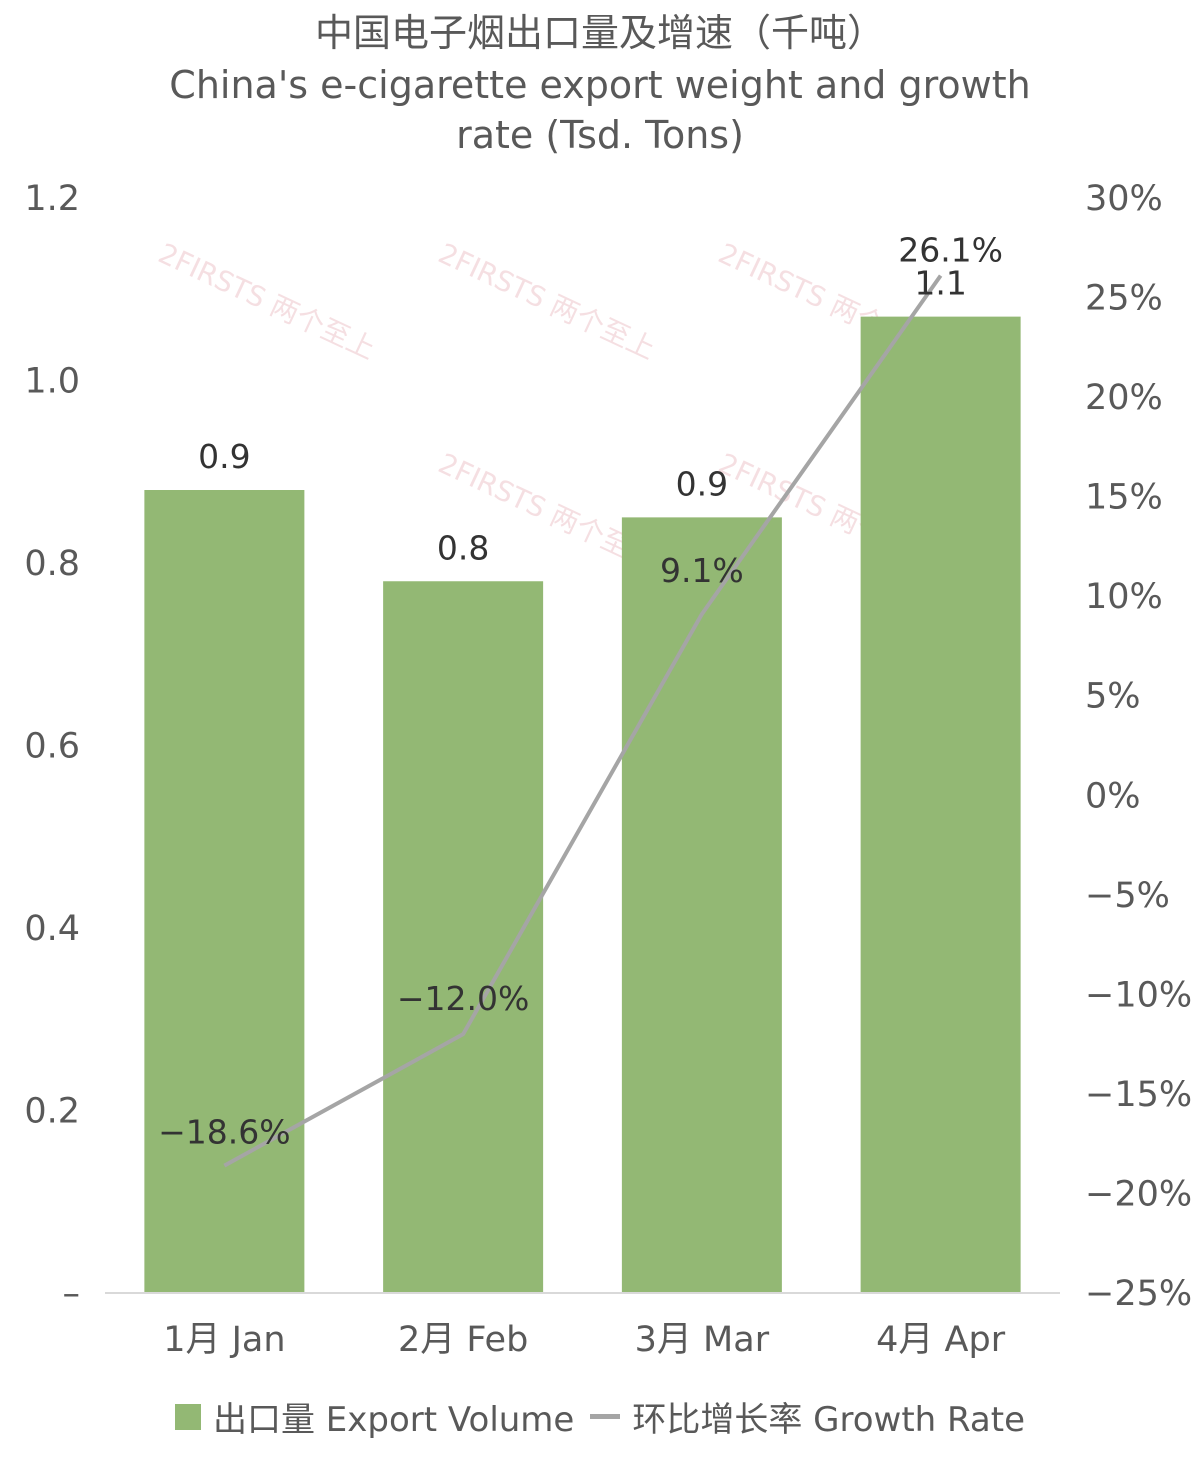  What do you see at coordinates (52, 382) in the screenshot?
I see `y-left-tick-label: 1.0` at bounding box center [52, 382].